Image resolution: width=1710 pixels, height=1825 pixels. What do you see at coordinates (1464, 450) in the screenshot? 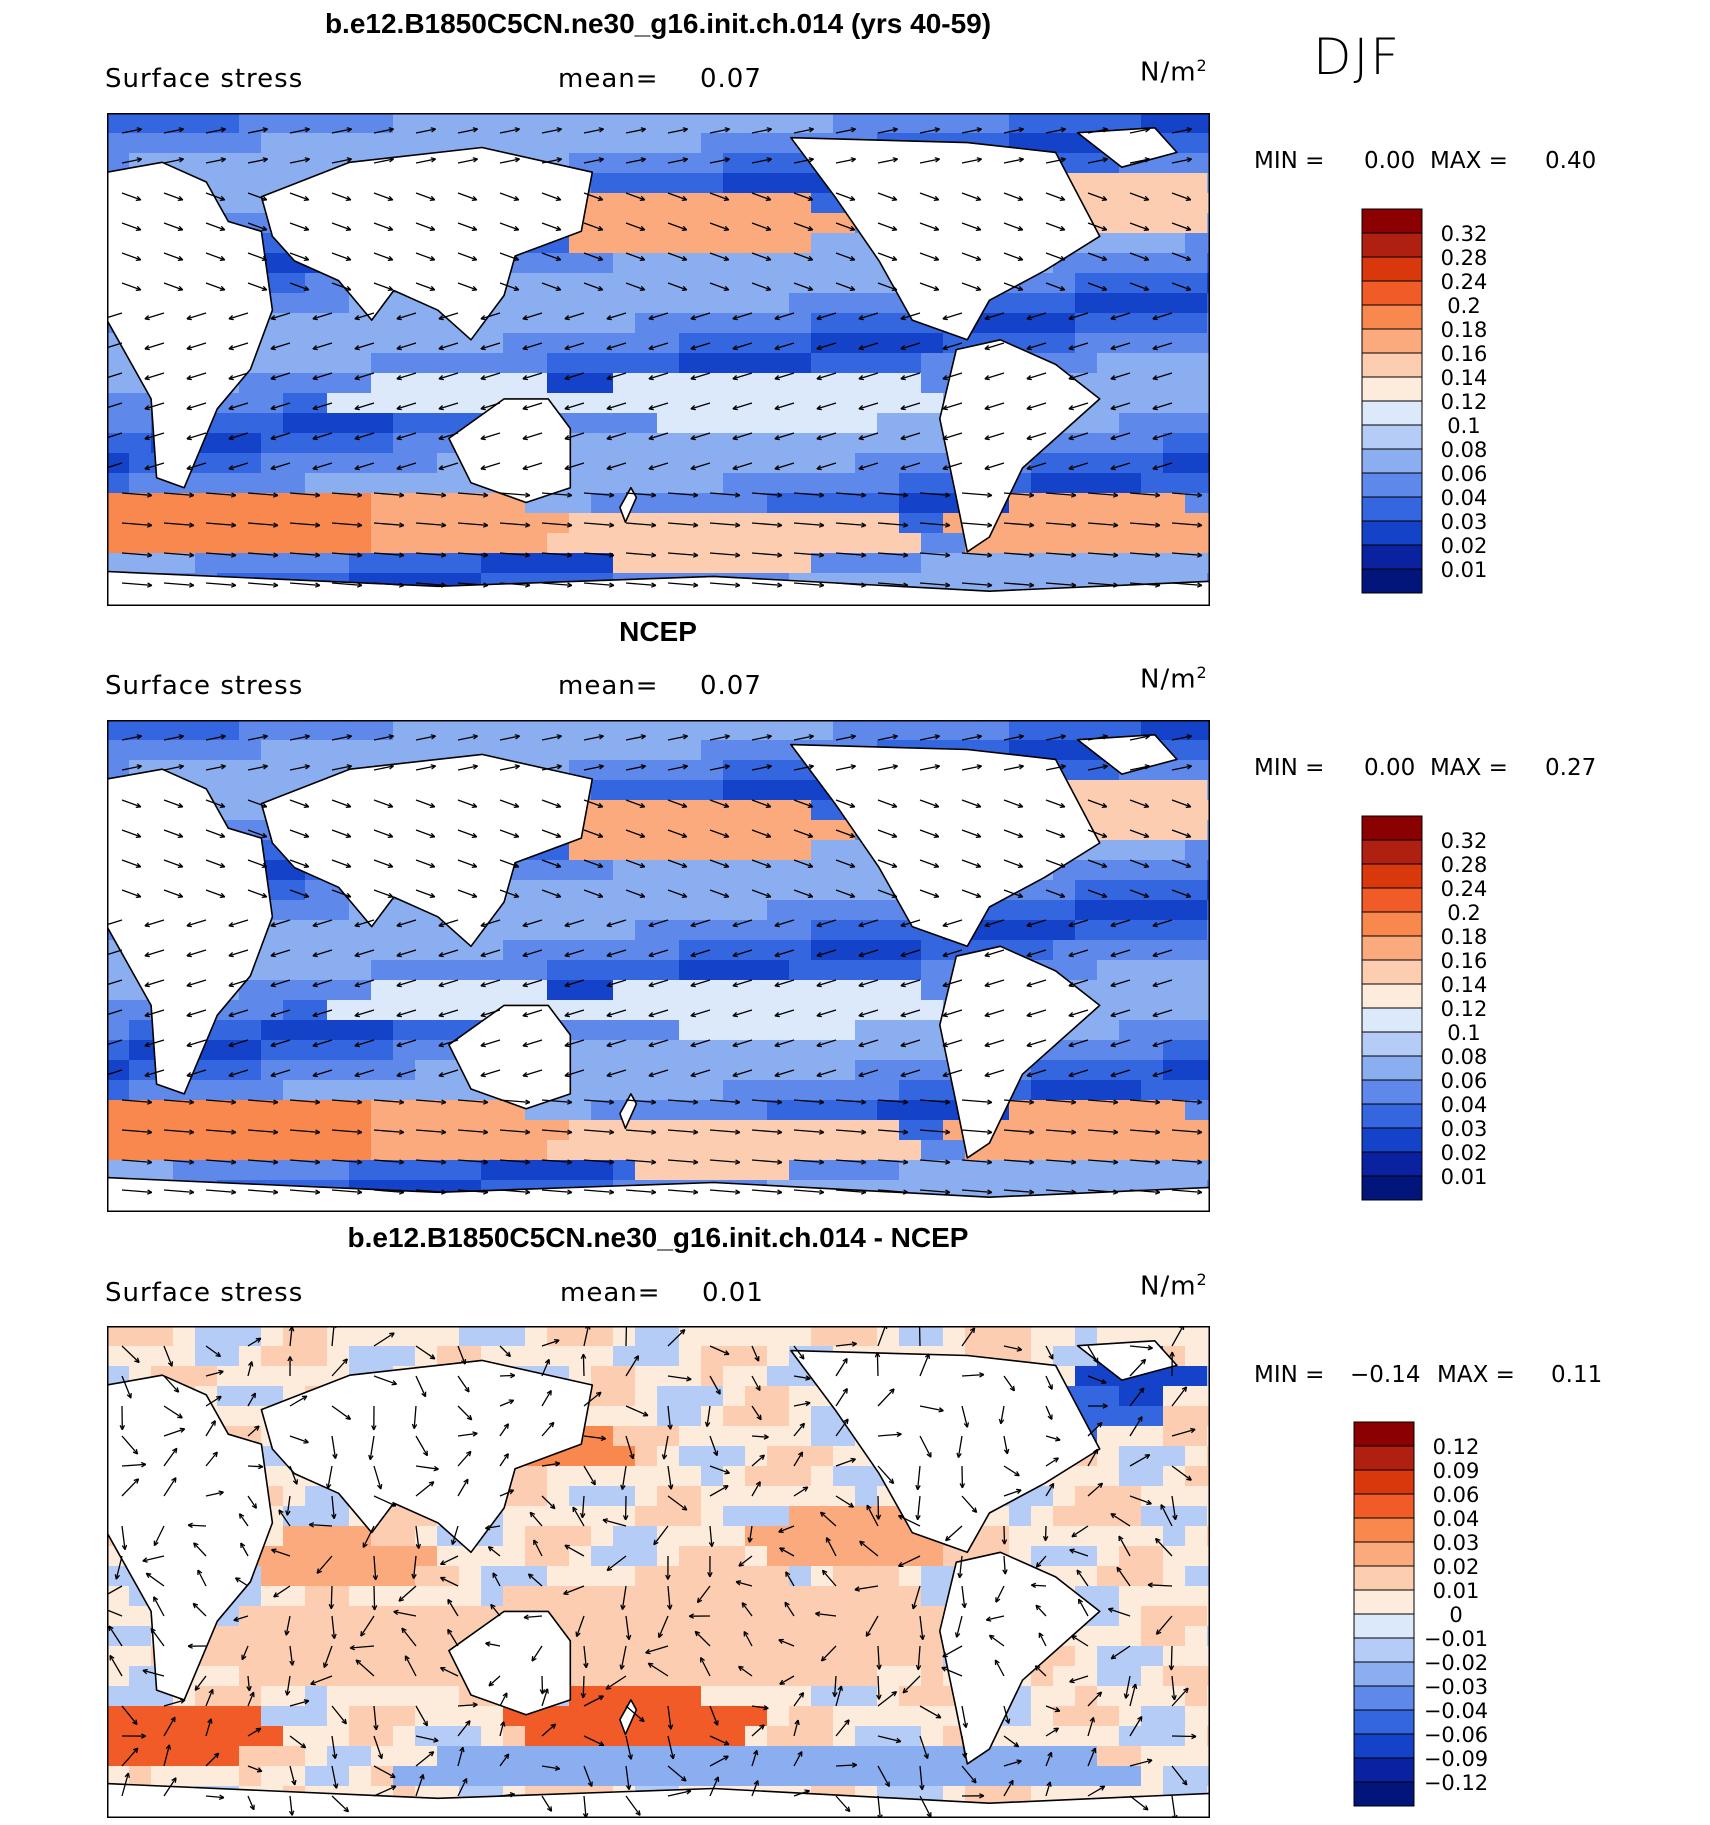
I see `colorbar-tick-label: 0.08` at bounding box center [1464, 450].